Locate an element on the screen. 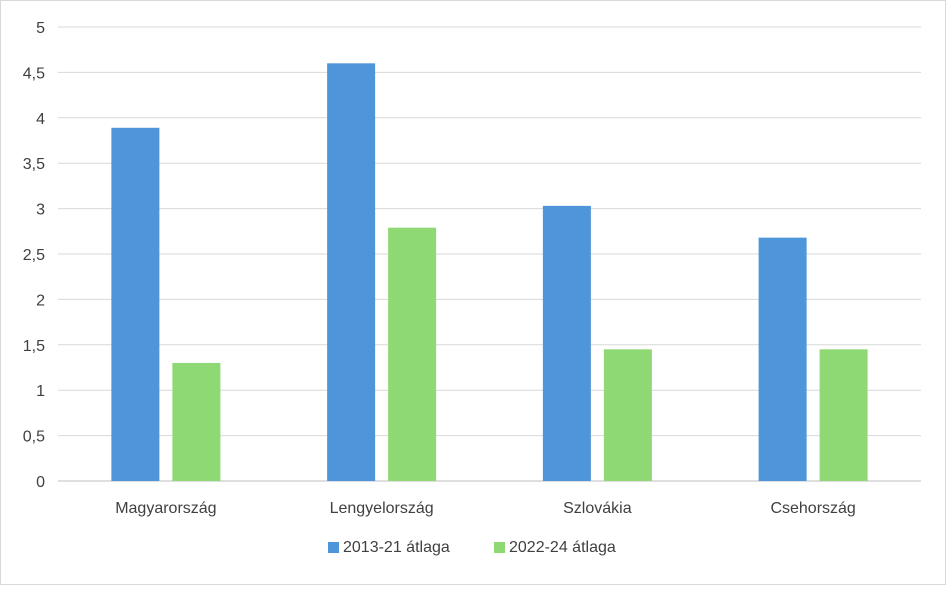 The height and width of the screenshot is (589, 946). y-tick-label: 4 is located at coordinates (40, 119).